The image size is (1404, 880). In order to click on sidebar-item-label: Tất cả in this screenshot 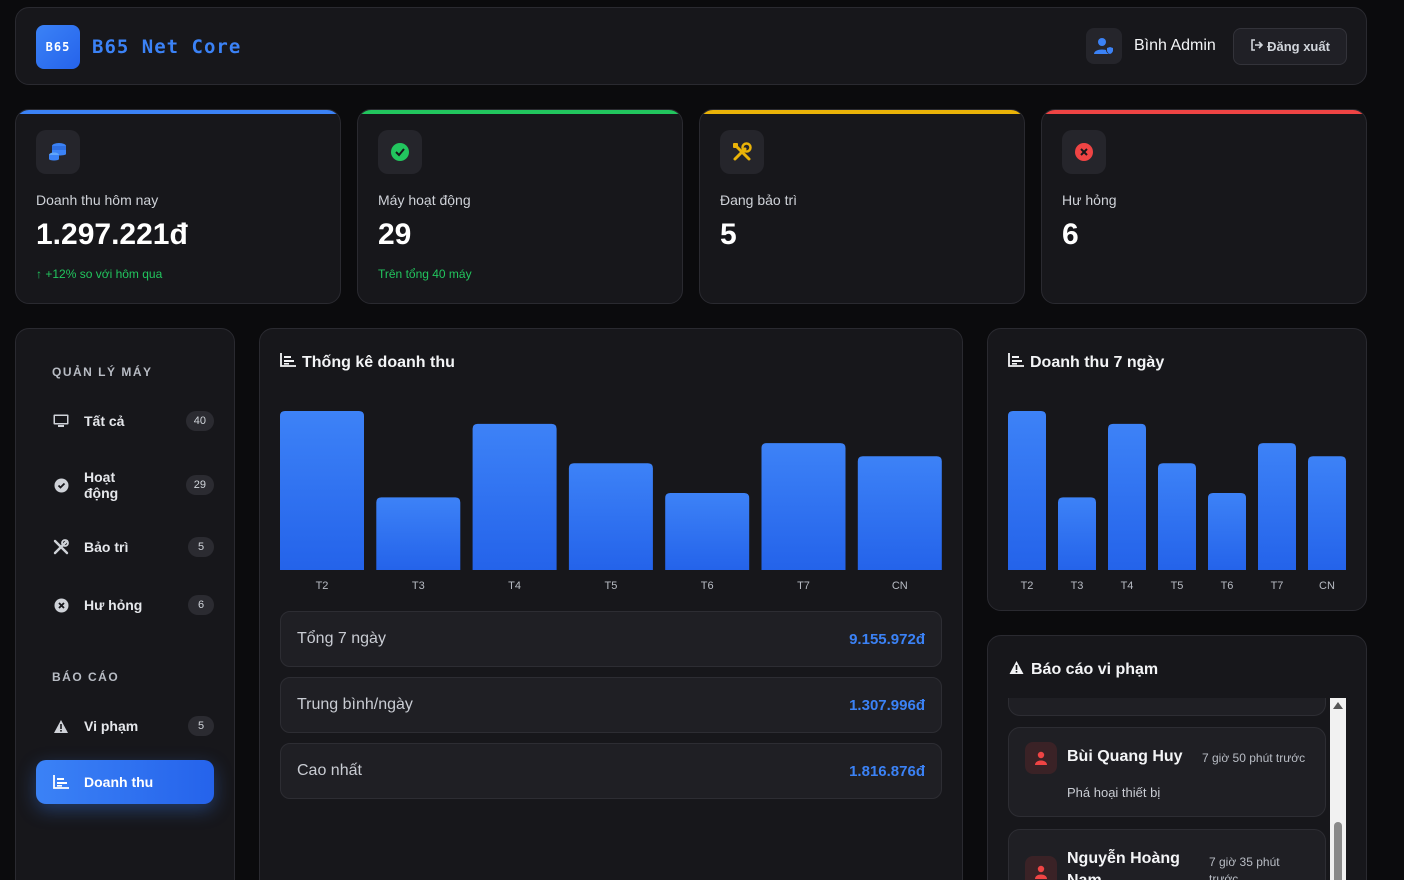, I will do `click(104, 421)`.